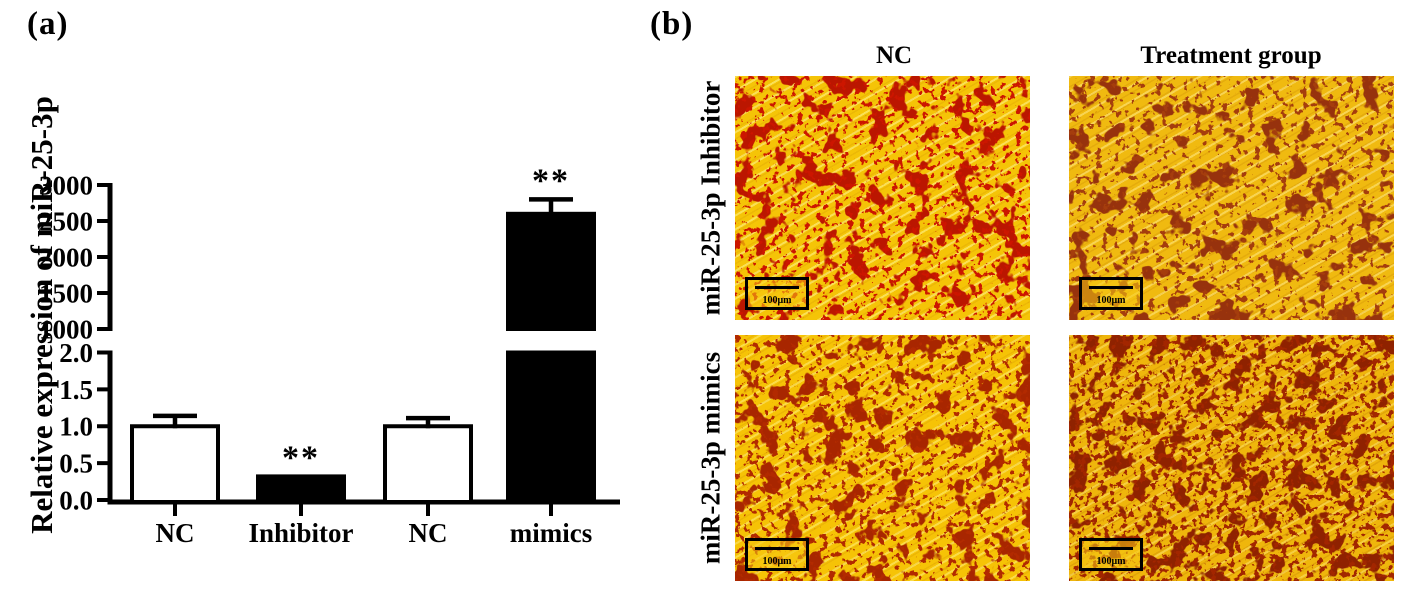 The width and height of the screenshot is (1402, 591). What do you see at coordinates (300, 533) in the screenshot?
I see `x-tick-label-inhibitor: Inhibitor` at bounding box center [300, 533].